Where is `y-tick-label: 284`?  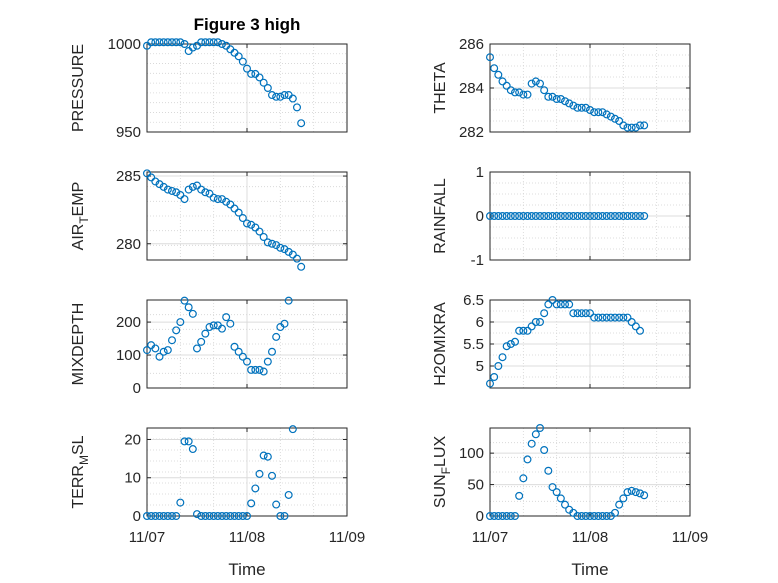 y-tick-label: 284 is located at coordinates (471, 88).